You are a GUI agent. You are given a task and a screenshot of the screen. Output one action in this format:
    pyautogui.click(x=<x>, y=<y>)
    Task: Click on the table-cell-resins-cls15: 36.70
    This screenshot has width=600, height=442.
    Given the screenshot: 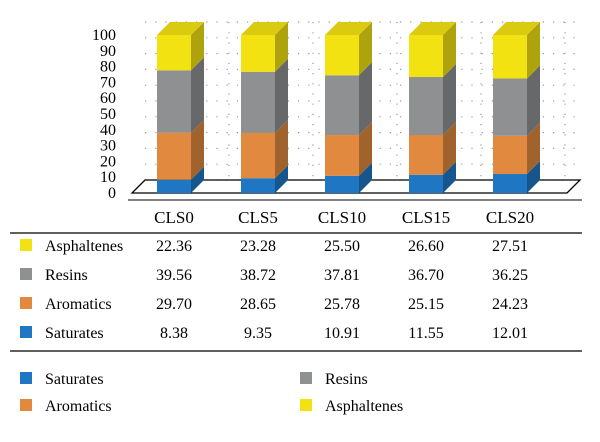 What is the action you would take?
    pyautogui.click(x=426, y=275)
    